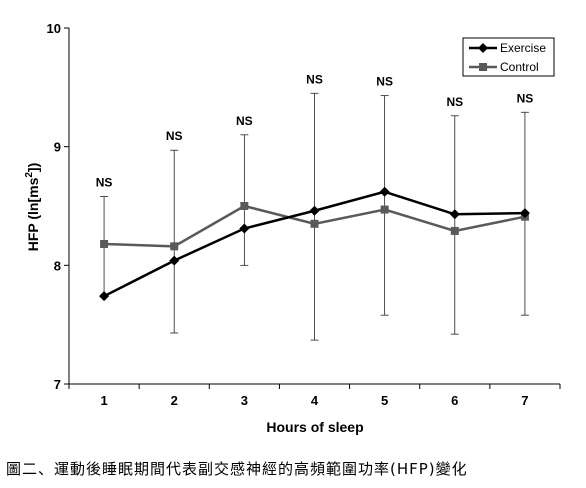 This screenshot has height=488, width=586. Describe the element at coordinates (384, 400) in the screenshot. I see `x-tick-label: 5` at that location.